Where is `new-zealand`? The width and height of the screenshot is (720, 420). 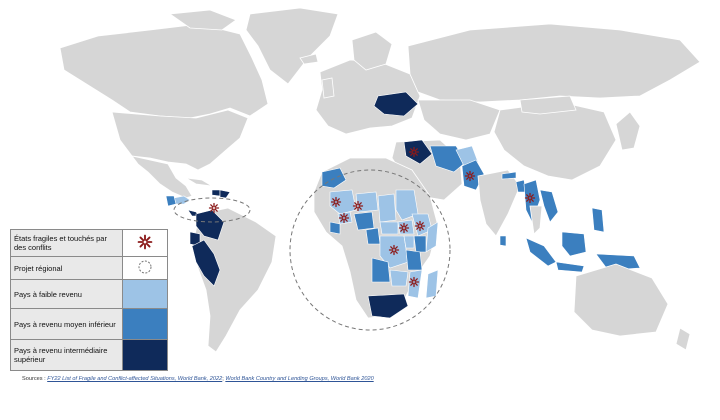 new-zealand is located at coordinates (683, 339).